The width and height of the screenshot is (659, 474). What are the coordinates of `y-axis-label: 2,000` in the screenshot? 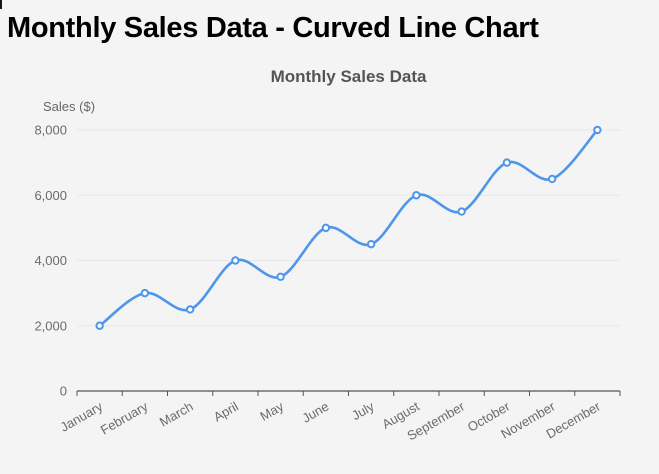 It's located at (50, 325).